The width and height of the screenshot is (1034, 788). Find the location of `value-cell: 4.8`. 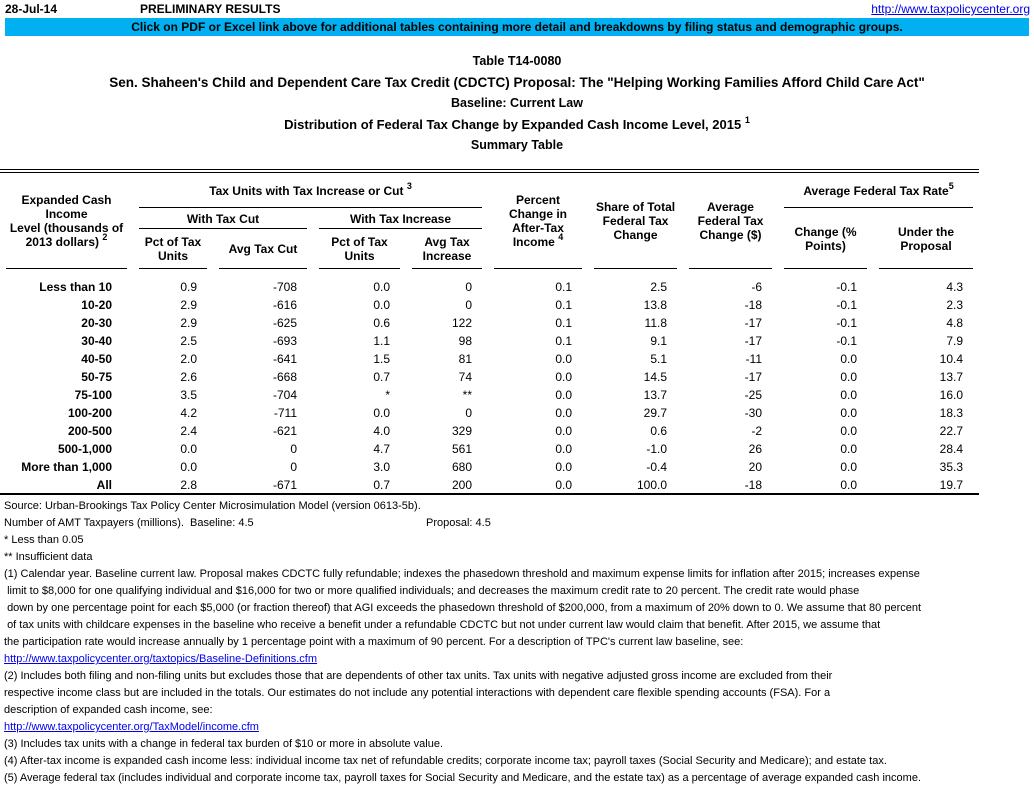

value-cell: 4.8 is located at coordinates (955, 323).